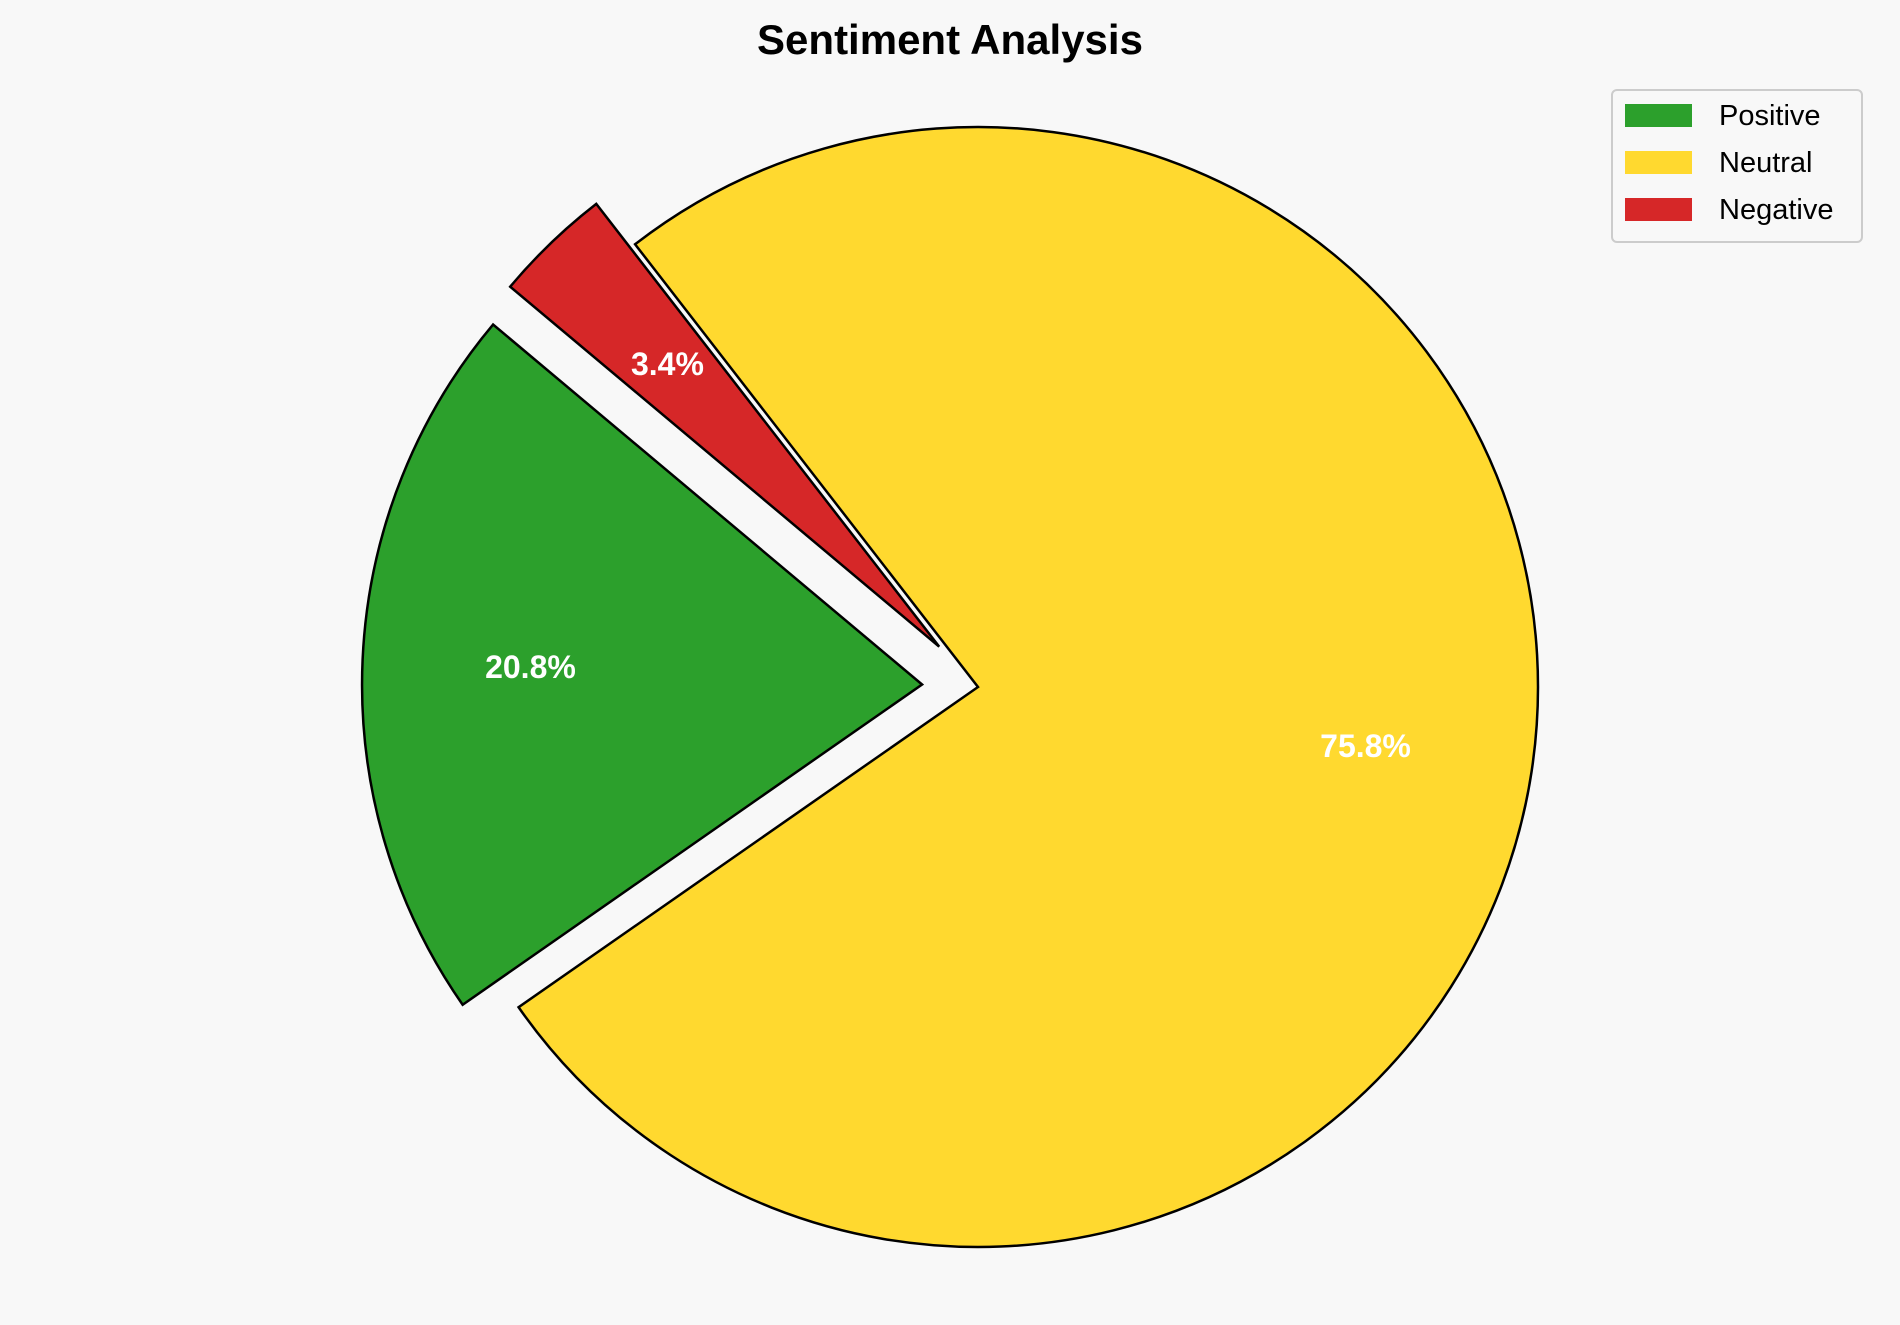  I want to click on legend-label-neutral: Neutral, so click(1766, 163).